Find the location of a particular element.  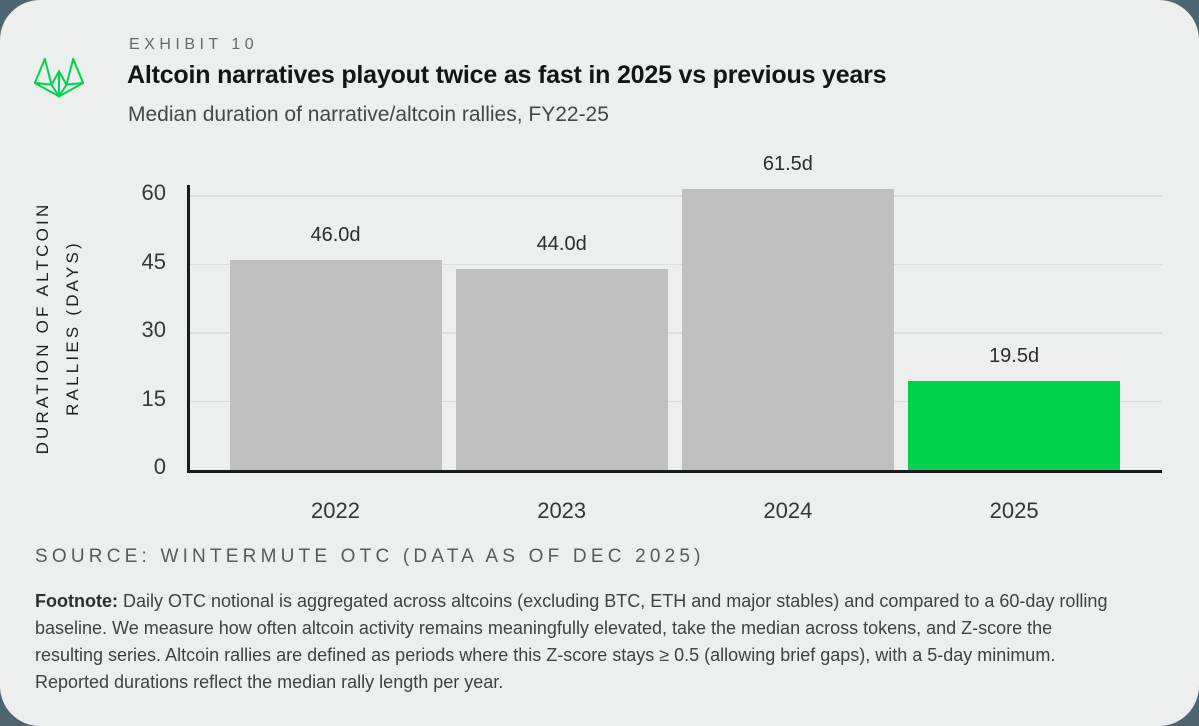

y-tick-label-60: 60 is located at coordinates (153, 192).